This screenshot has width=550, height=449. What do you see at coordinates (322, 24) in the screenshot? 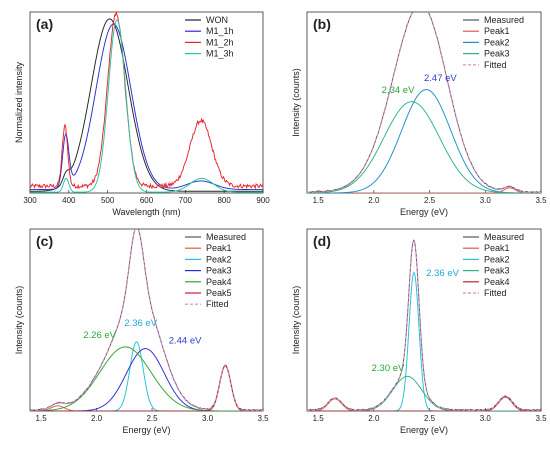
I see `panel-label: (b)` at bounding box center [322, 24].